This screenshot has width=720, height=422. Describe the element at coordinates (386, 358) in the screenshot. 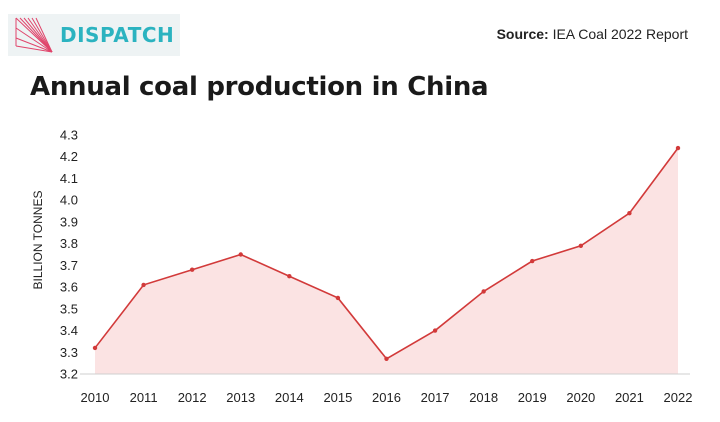

I see `data-point-2016` at that location.